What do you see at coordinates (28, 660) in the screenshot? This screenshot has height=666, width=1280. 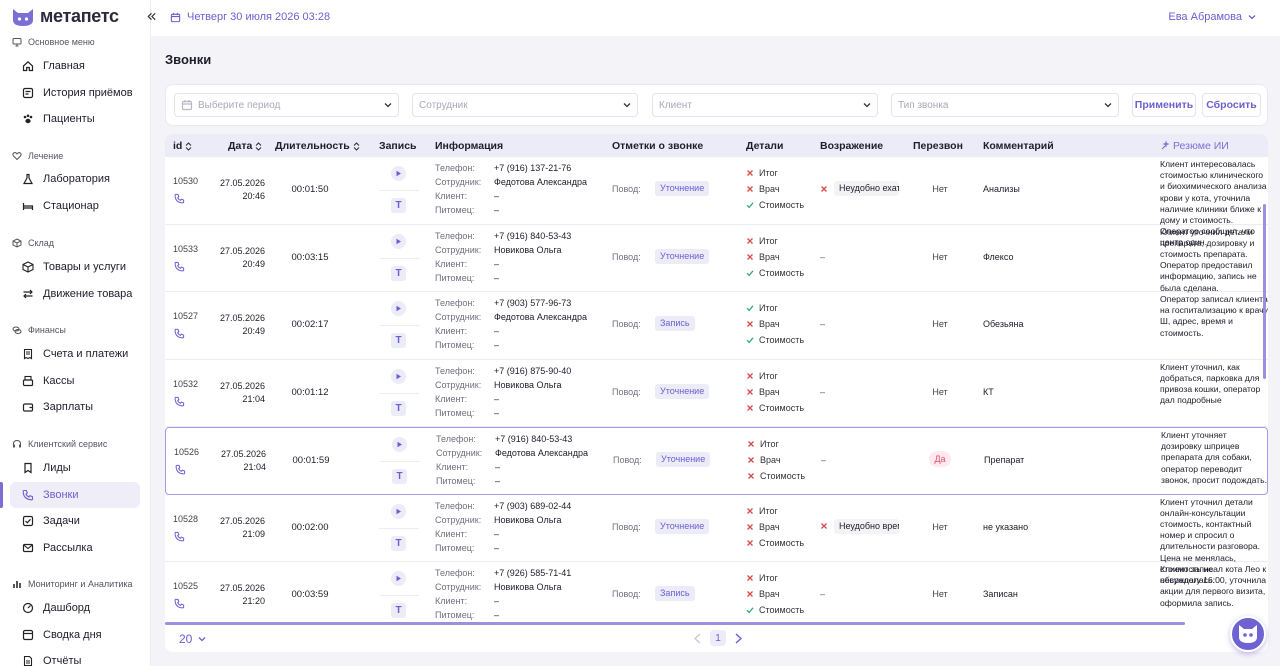 I see `report-icon` at bounding box center [28, 660].